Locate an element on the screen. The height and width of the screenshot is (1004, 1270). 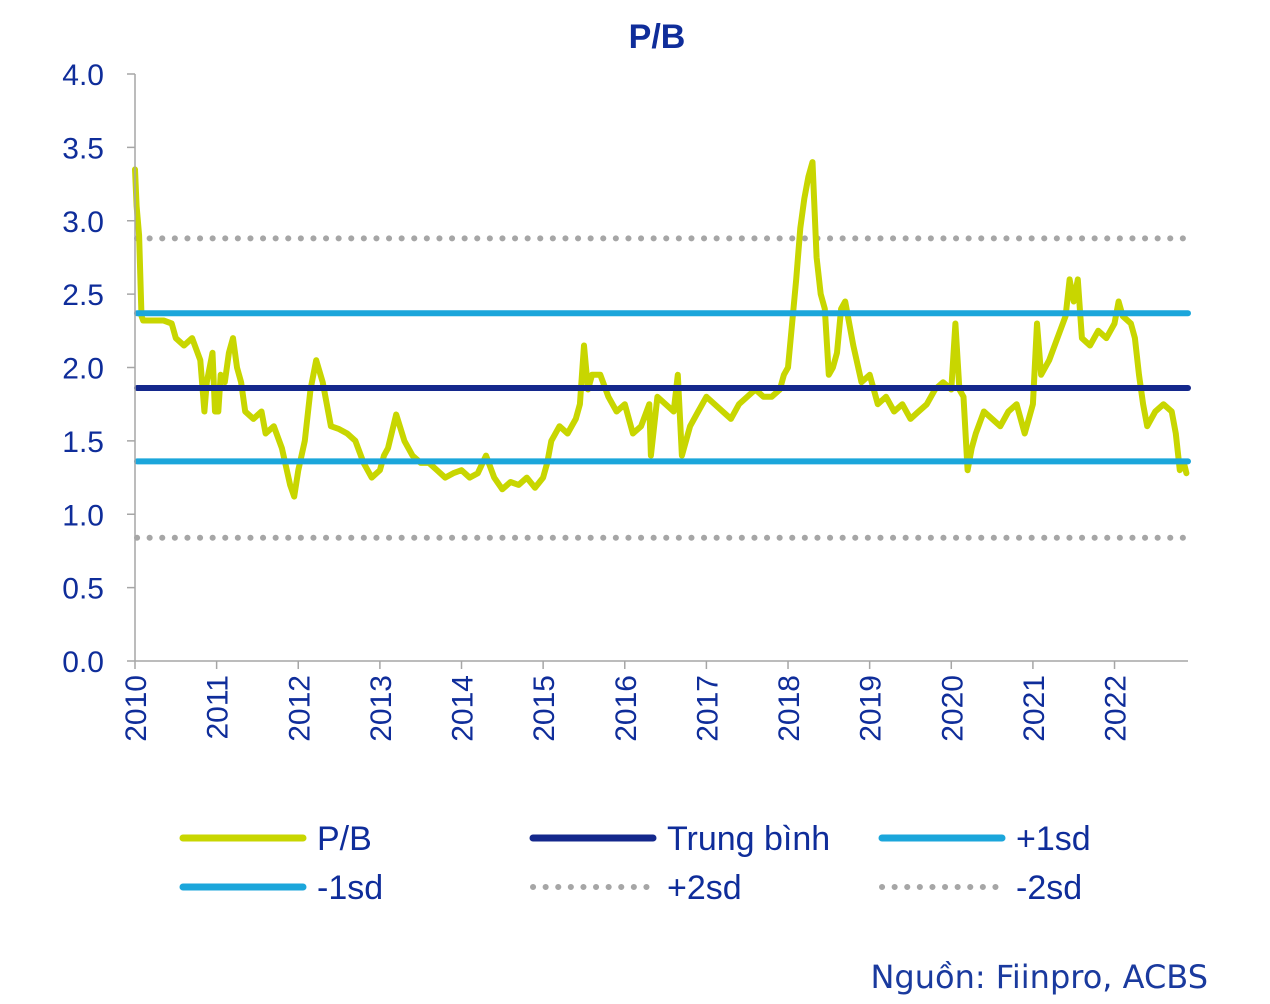
legend-item-trung-b-nh: Trung bình is located at coordinates (679, 839).